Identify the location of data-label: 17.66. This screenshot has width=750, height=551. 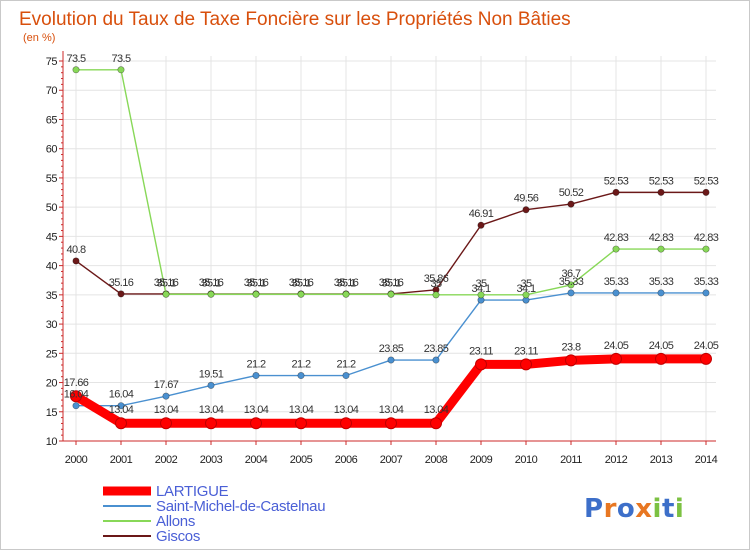
(76, 383).